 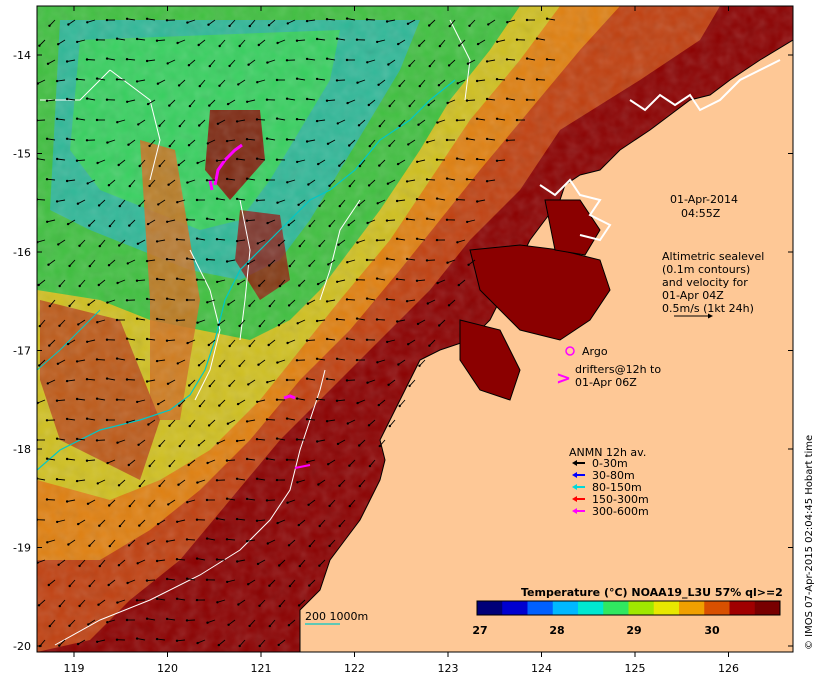 I want to click on lat-tick-label: -17, so click(x=22, y=351).